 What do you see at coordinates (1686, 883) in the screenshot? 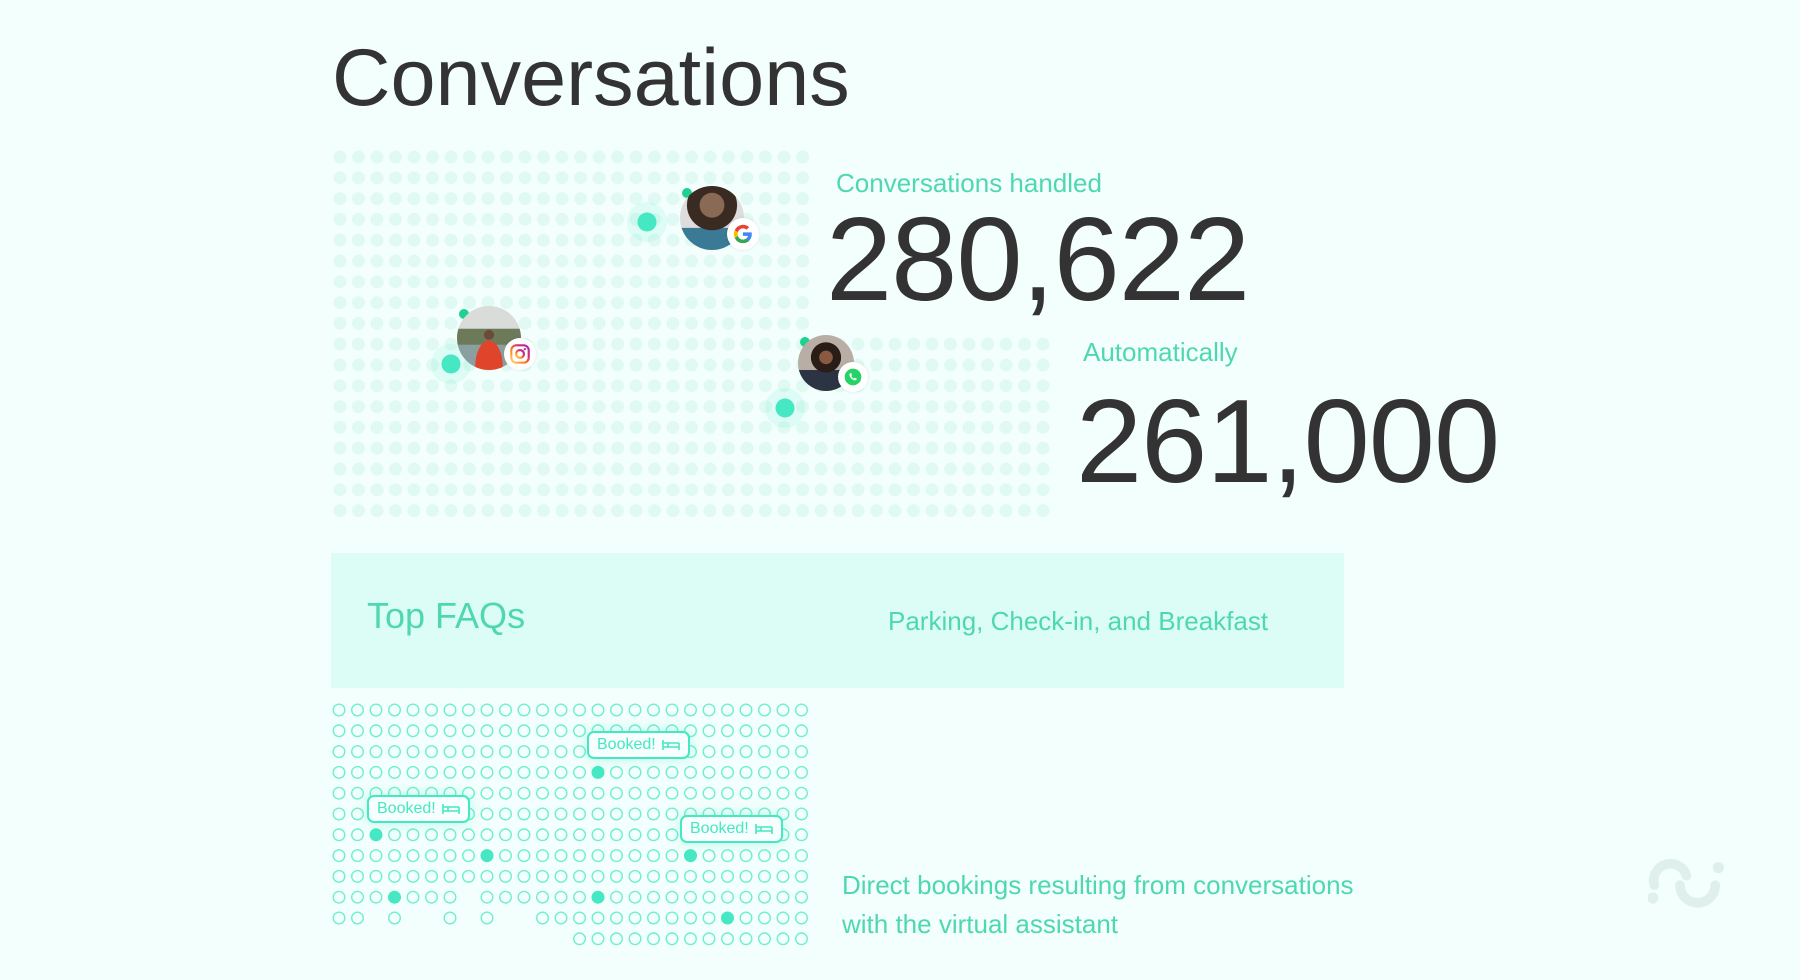
I see `brand-logo` at bounding box center [1686, 883].